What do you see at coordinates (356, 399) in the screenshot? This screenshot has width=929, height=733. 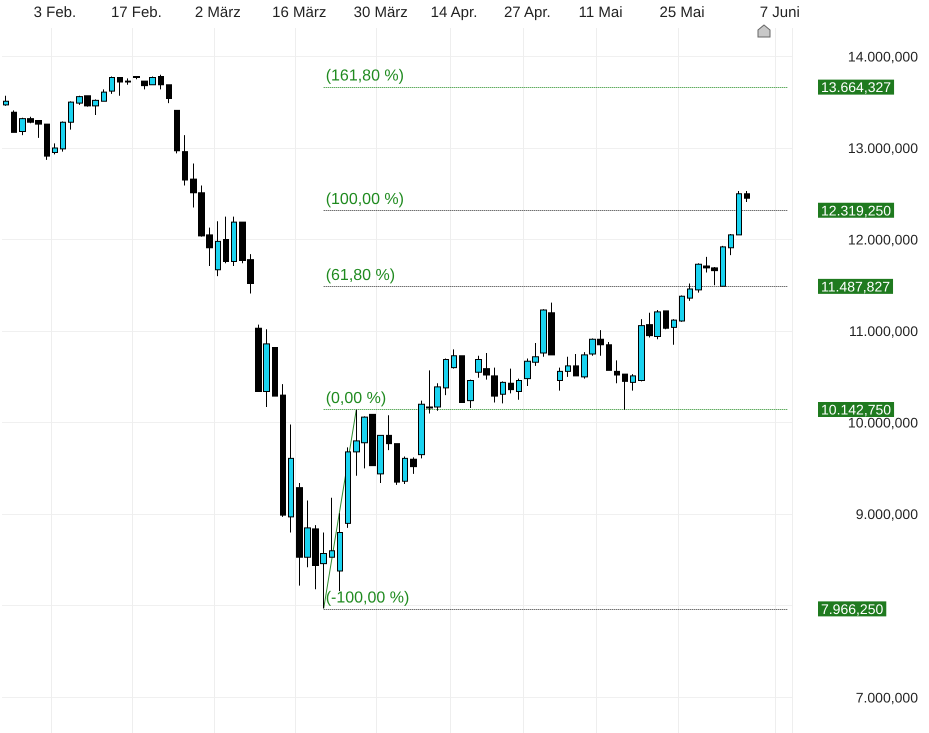 I see `annotation: (0,00 %)` at bounding box center [356, 399].